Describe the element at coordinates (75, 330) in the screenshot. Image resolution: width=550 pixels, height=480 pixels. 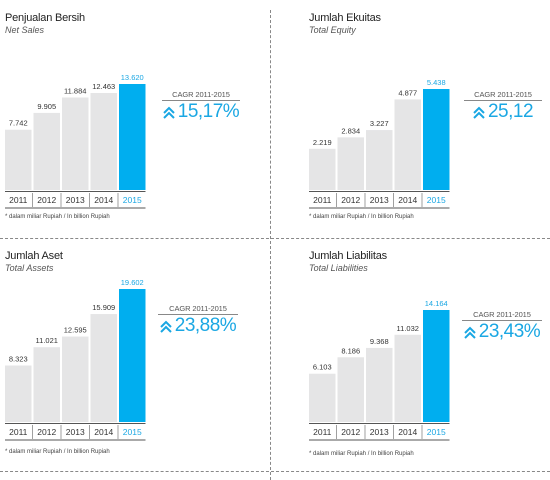
I see `value-label-2013: 12.595` at that location.